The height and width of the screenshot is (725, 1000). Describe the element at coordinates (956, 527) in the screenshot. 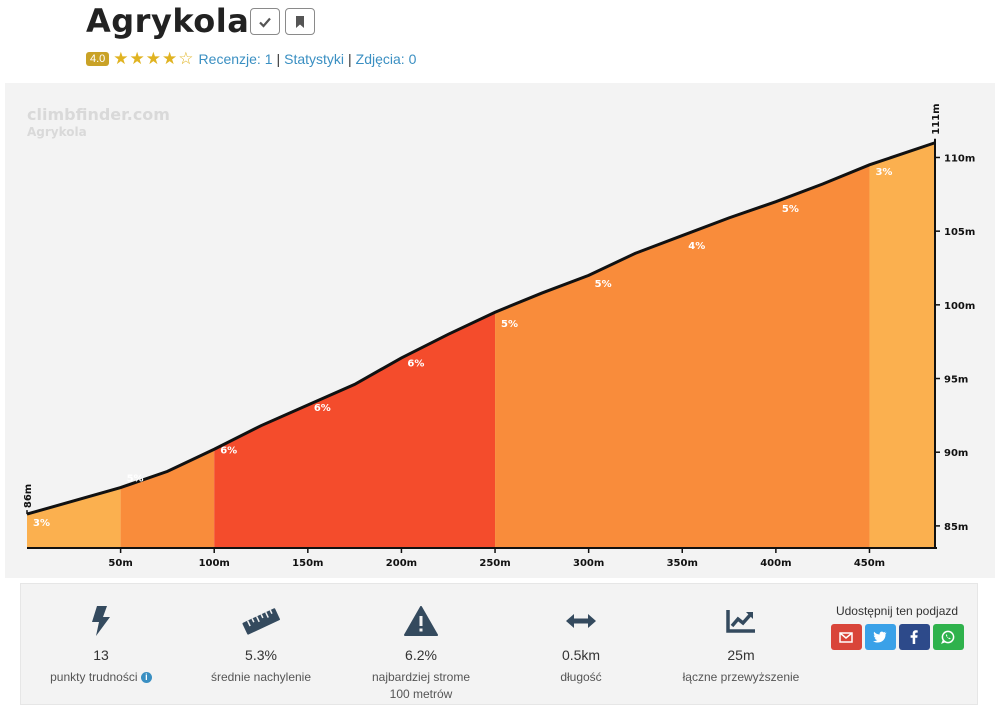

I see `y-tick-label: 85m` at that location.